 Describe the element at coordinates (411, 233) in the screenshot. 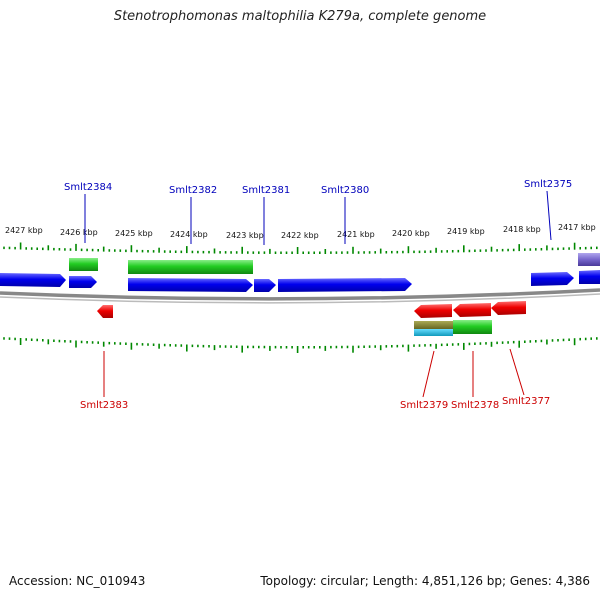

I see `kbp-label: 2420 kbp` at that location.